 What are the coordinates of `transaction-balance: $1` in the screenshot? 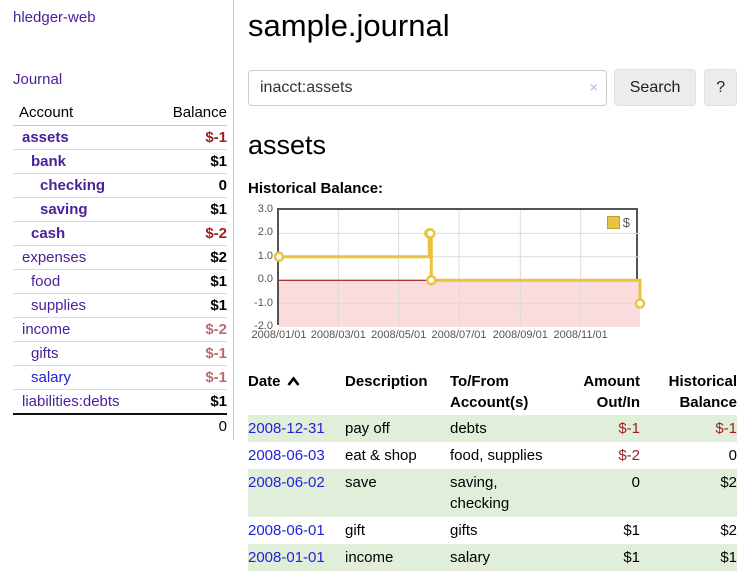 It's located at (728, 557).